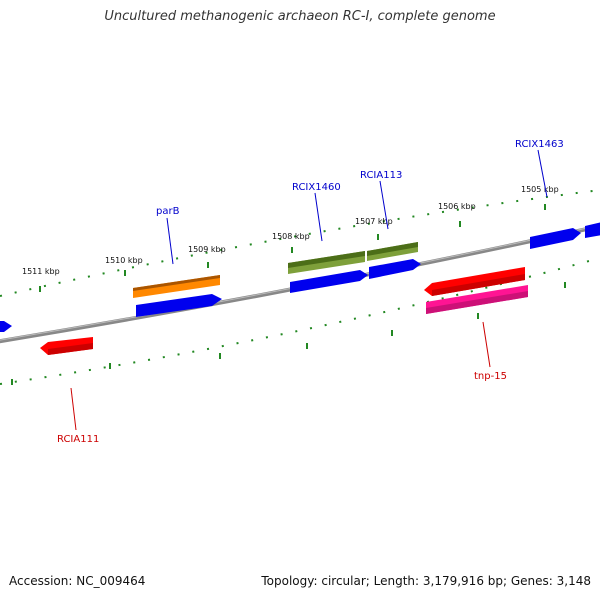 This screenshot has width=600, height=600. Describe the element at coordinates (168, 211) in the screenshot. I see `gene-label-parB: parB` at that location.